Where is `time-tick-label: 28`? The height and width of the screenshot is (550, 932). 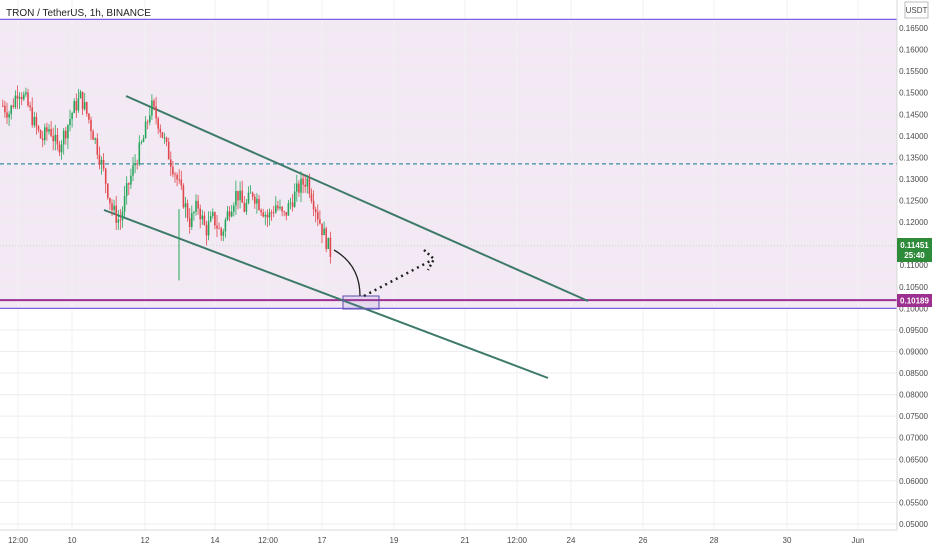
time-tick-label: 28 is located at coordinates (714, 540).